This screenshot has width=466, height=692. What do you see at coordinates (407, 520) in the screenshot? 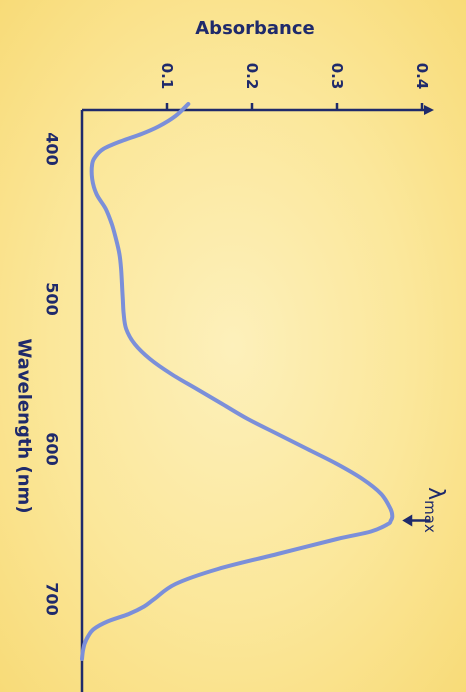
I see `lambda-max-arrowhead` at bounding box center [407, 520].